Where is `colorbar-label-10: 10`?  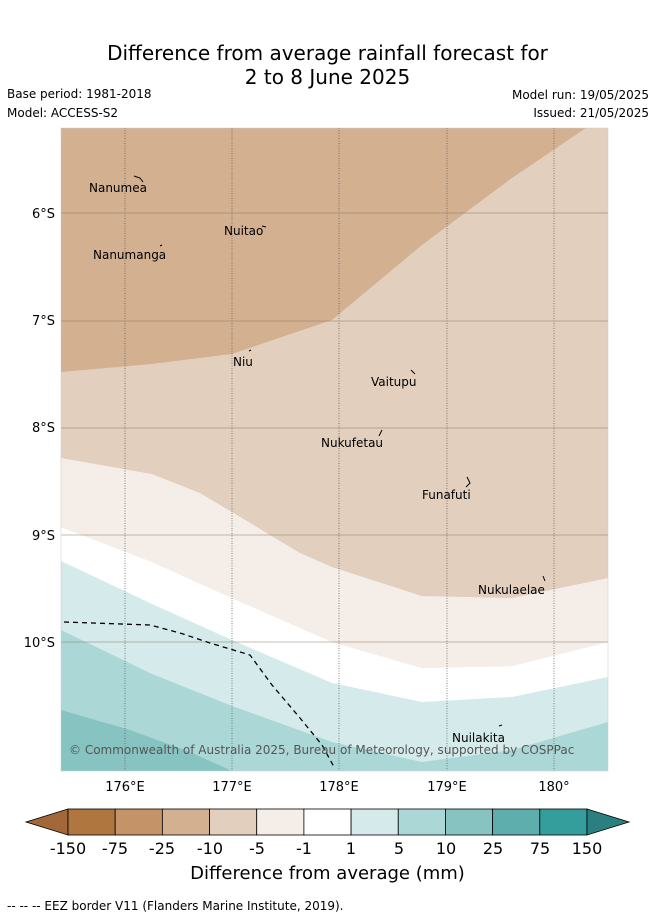
colorbar-label-10: 10 is located at coordinates (446, 848).